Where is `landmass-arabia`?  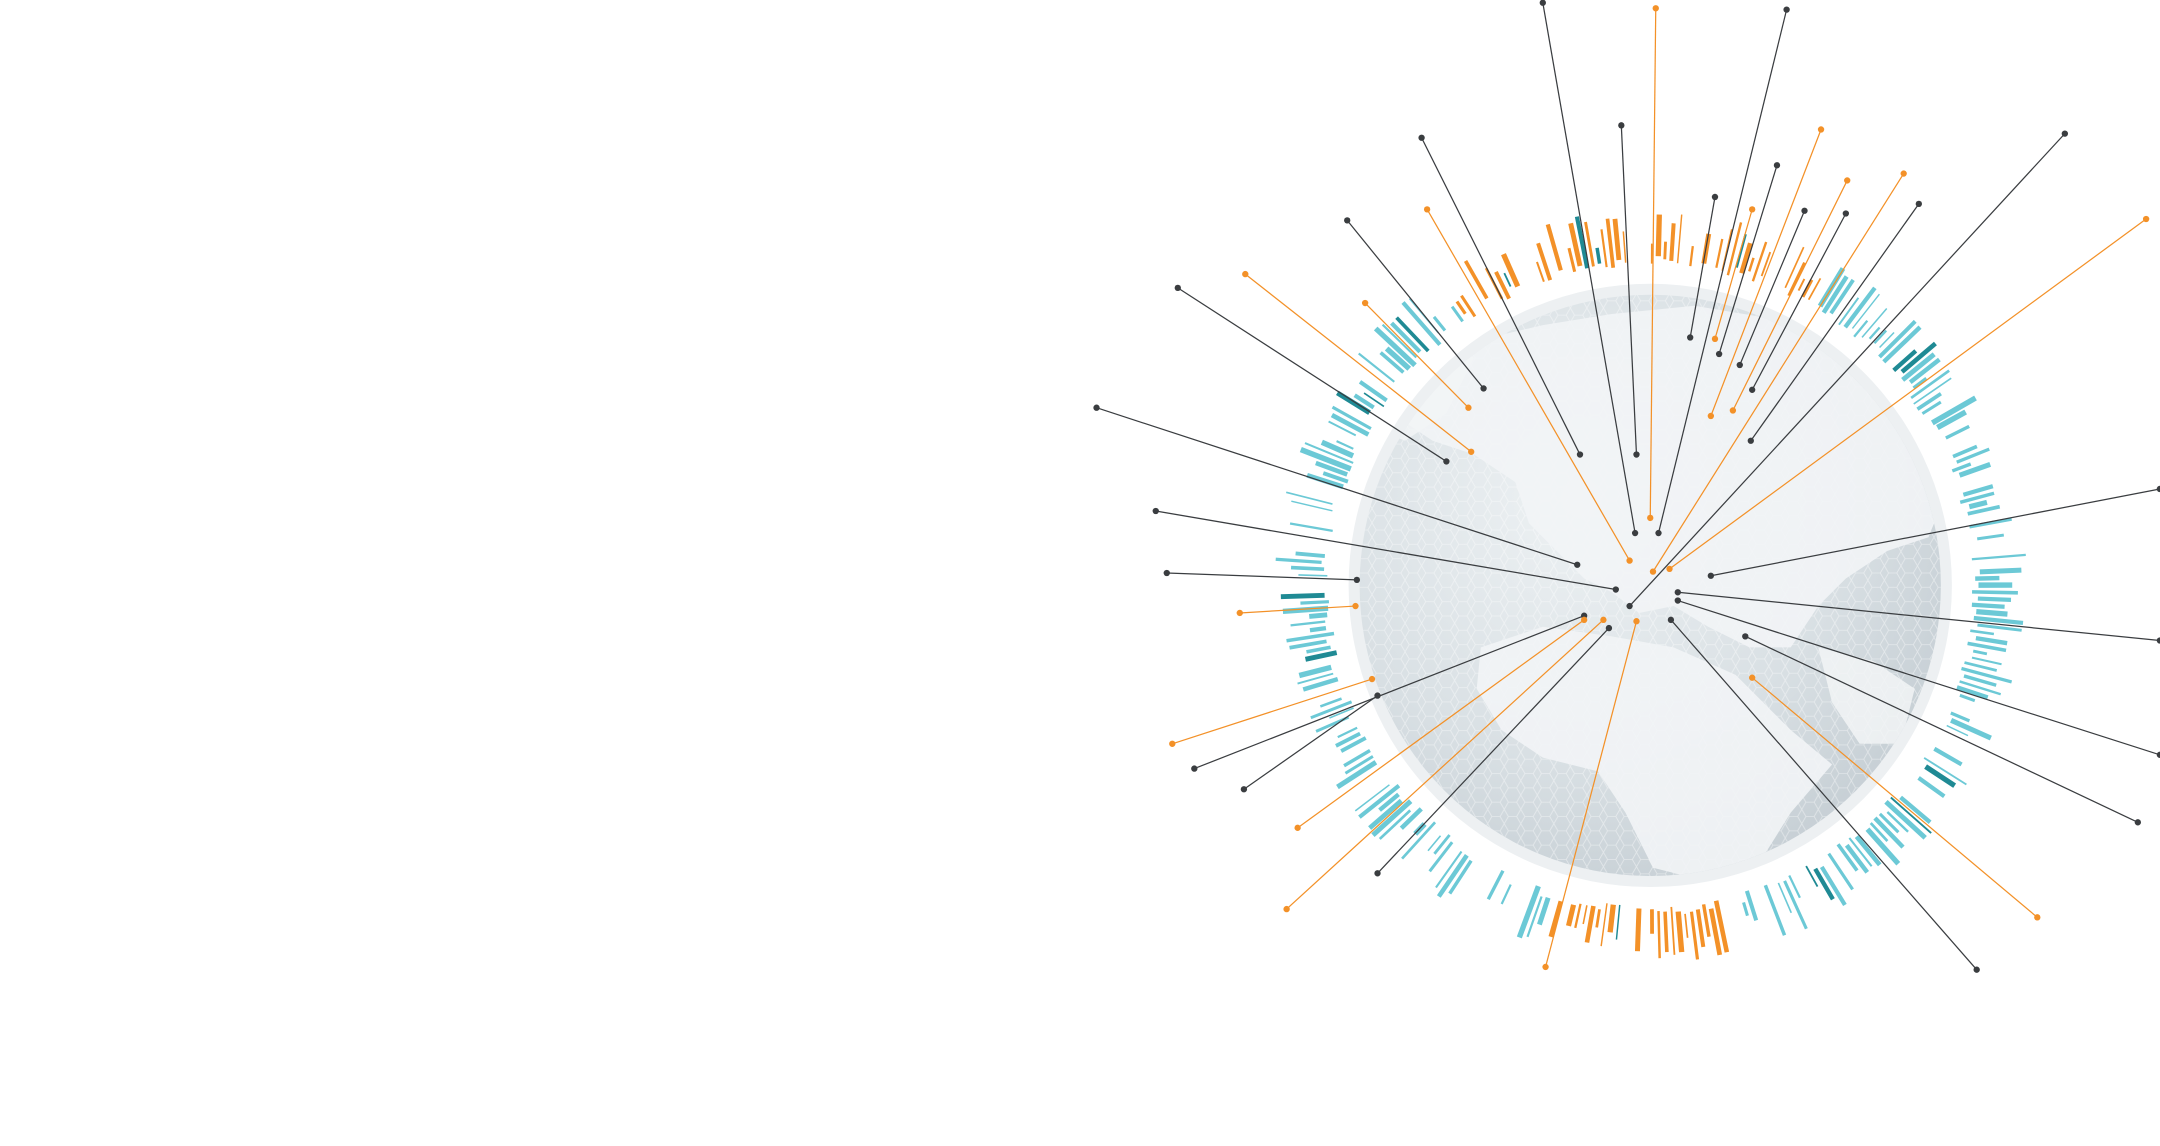
landmass-arabia is located at coordinates (1866, 695).